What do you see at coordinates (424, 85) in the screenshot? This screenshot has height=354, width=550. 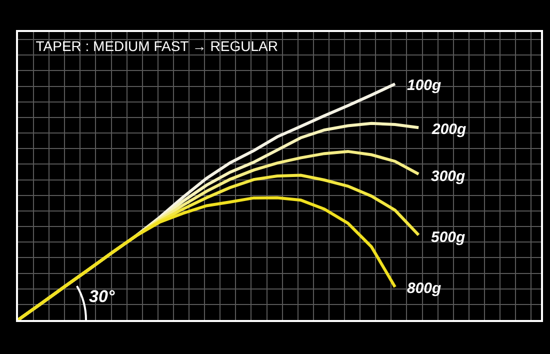 I see `series-label: 100g` at bounding box center [424, 85].